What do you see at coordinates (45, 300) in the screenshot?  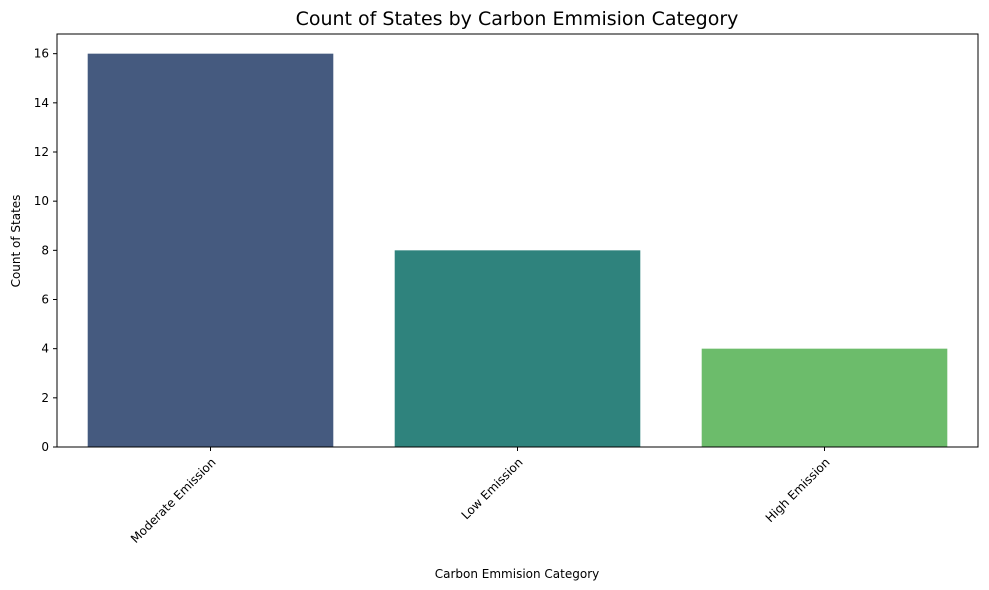 I see `y-tick-label: 6` at bounding box center [45, 300].